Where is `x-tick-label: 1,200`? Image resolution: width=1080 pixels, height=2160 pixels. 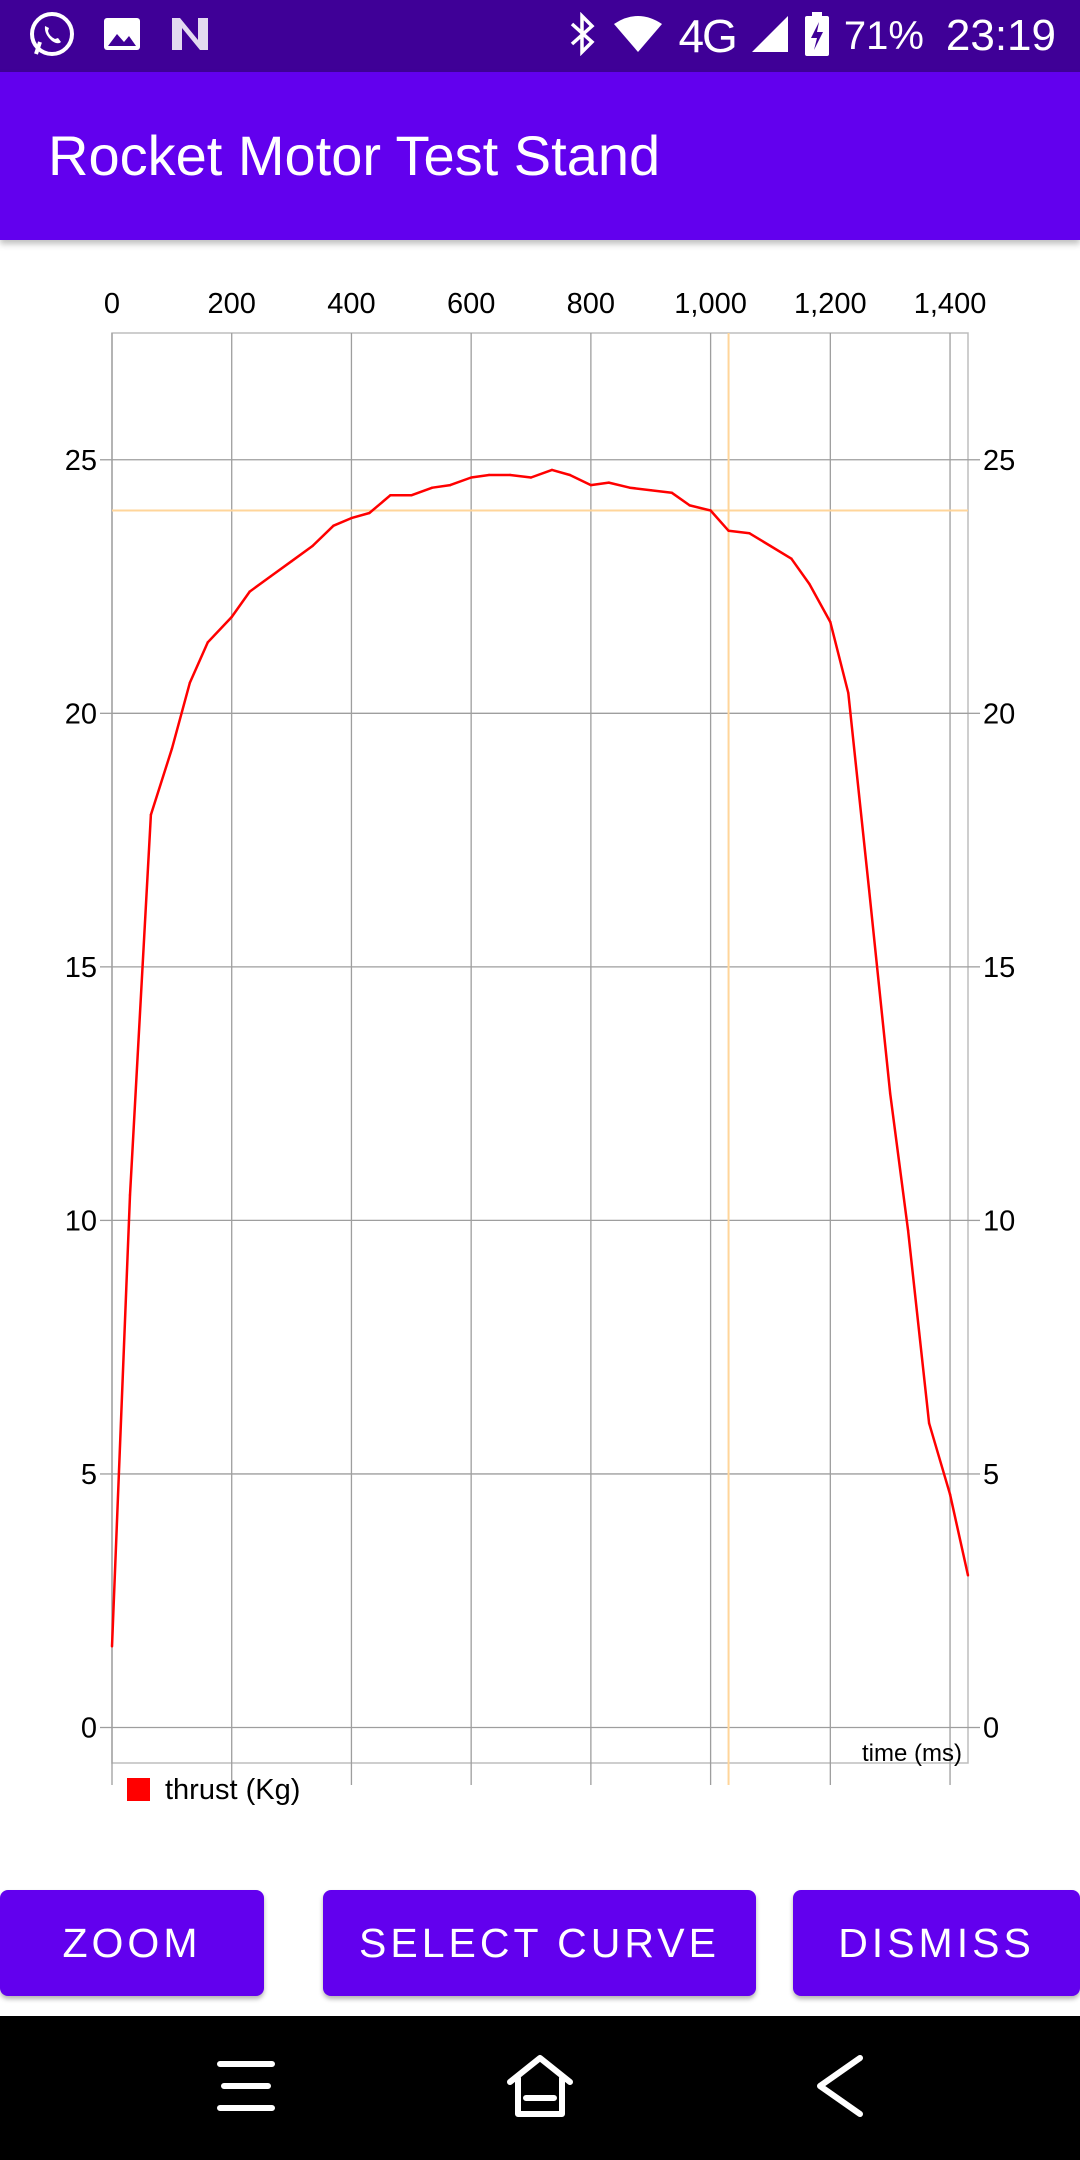
x-tick-label: 1,200 is located at coordinates (830, 304).